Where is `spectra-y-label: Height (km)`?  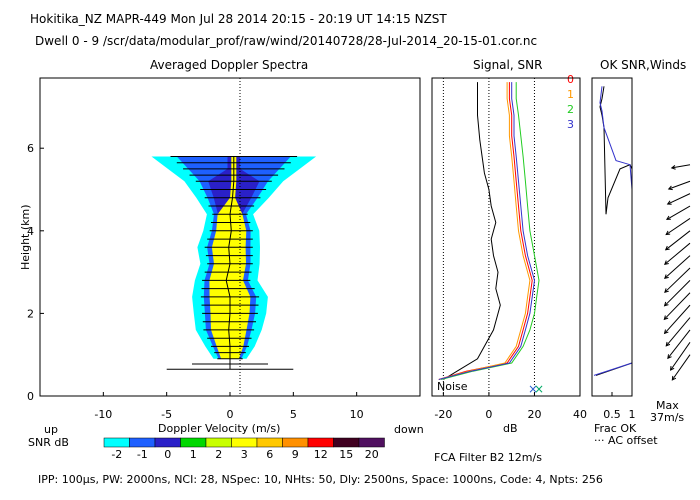 spectra-y-label: Height (km) is located at coordinates (25, 237).